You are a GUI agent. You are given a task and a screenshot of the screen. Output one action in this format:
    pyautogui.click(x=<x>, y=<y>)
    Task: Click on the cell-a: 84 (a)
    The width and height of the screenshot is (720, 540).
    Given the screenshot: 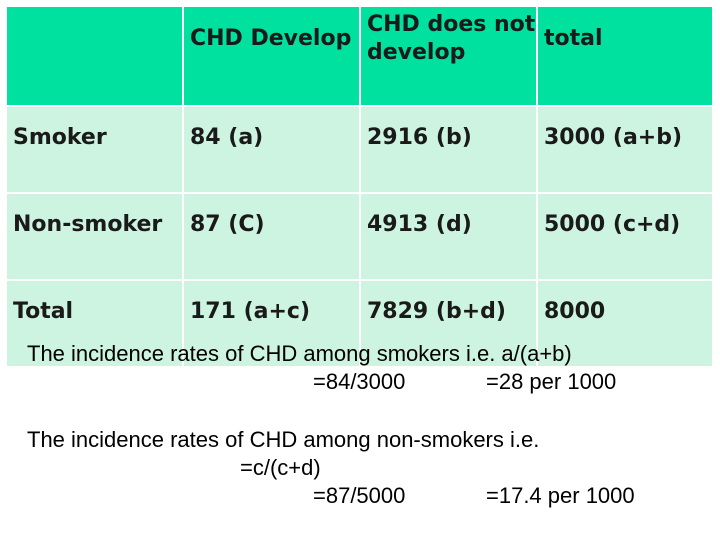 What is the action you would take?
    pyautogui.click(x=271, y=149)
    